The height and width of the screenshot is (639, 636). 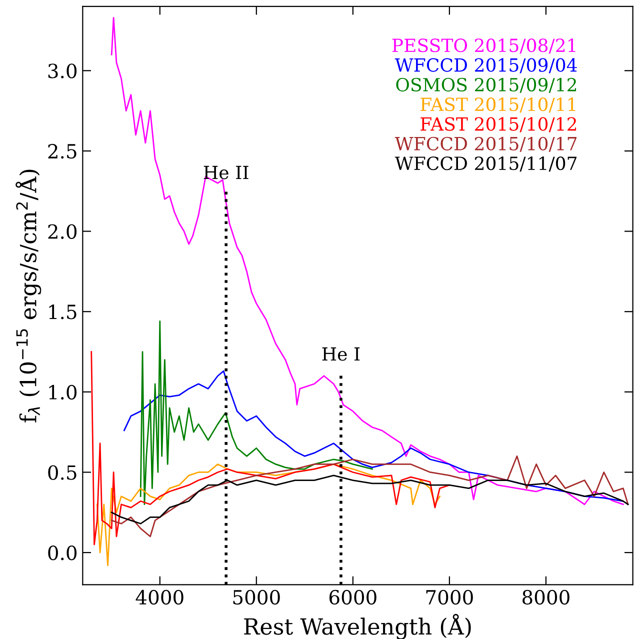 I want to click on y-tick-label: 1.0, so click(x=63, y=392).